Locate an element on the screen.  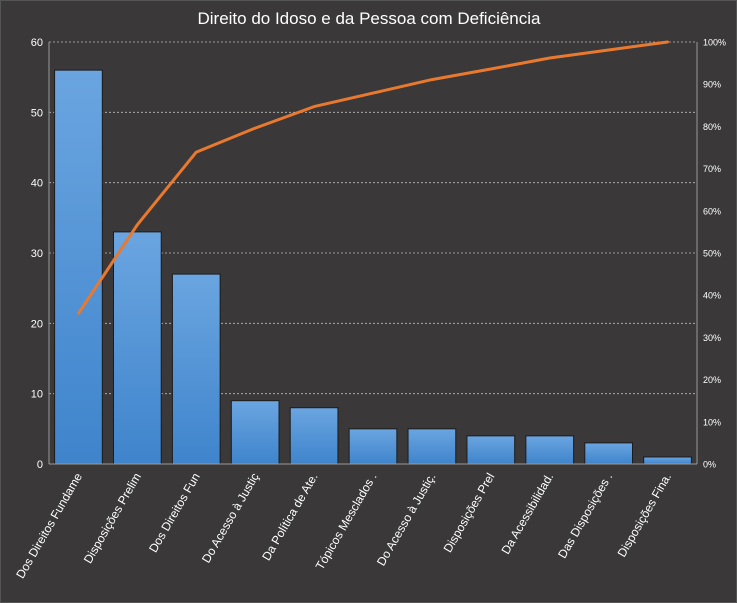
y2-tick-label: 10% is located at coordinates (712, 422).